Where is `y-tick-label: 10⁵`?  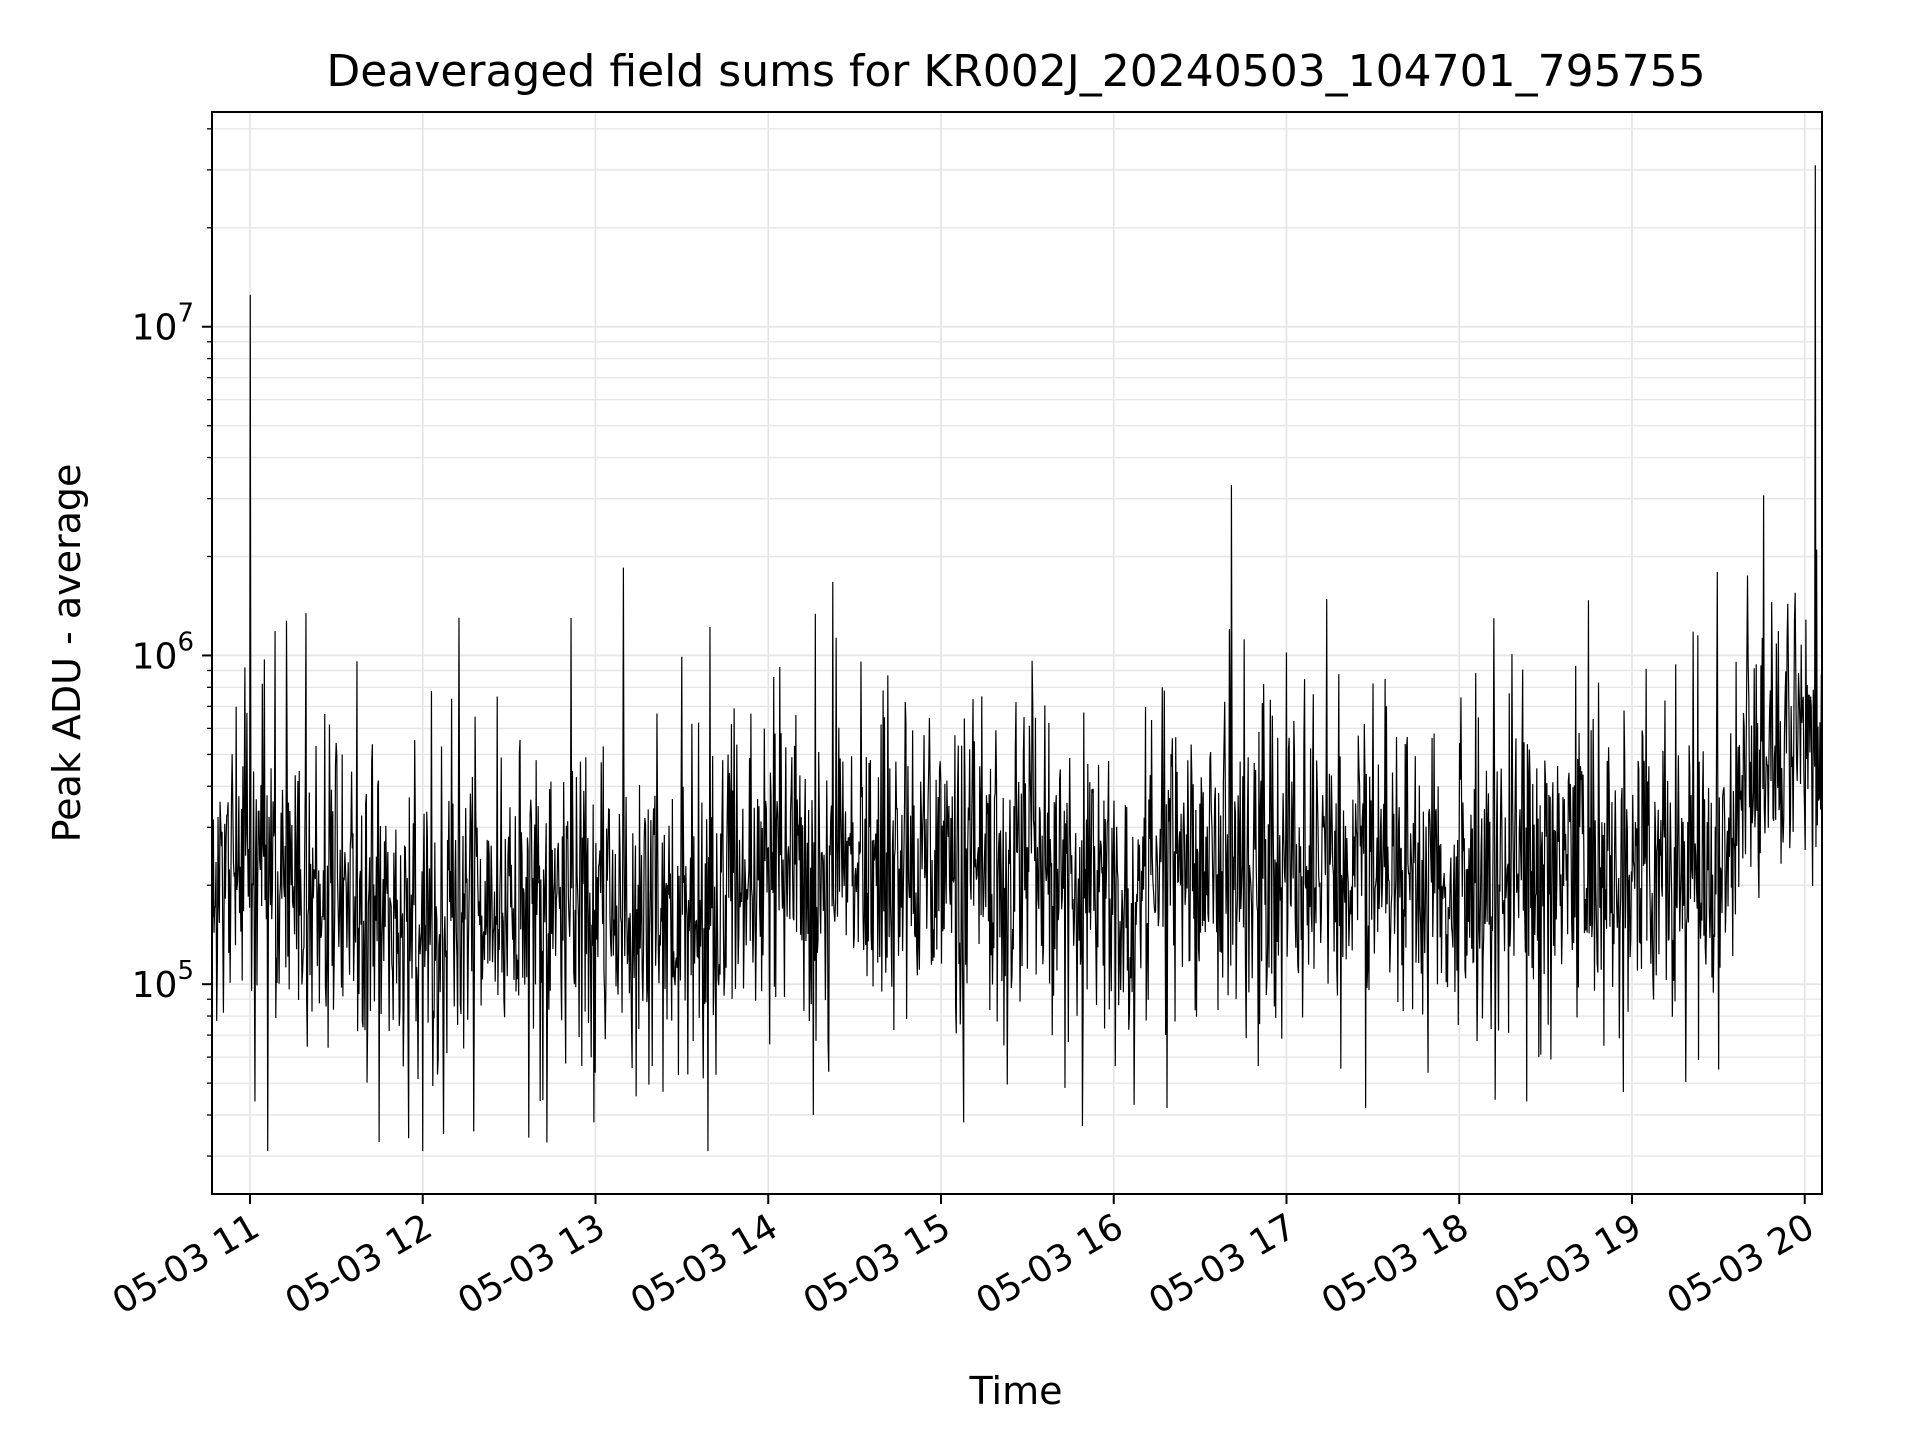 y-tick-label: 10⁵ is located at coordinates (163, 981).